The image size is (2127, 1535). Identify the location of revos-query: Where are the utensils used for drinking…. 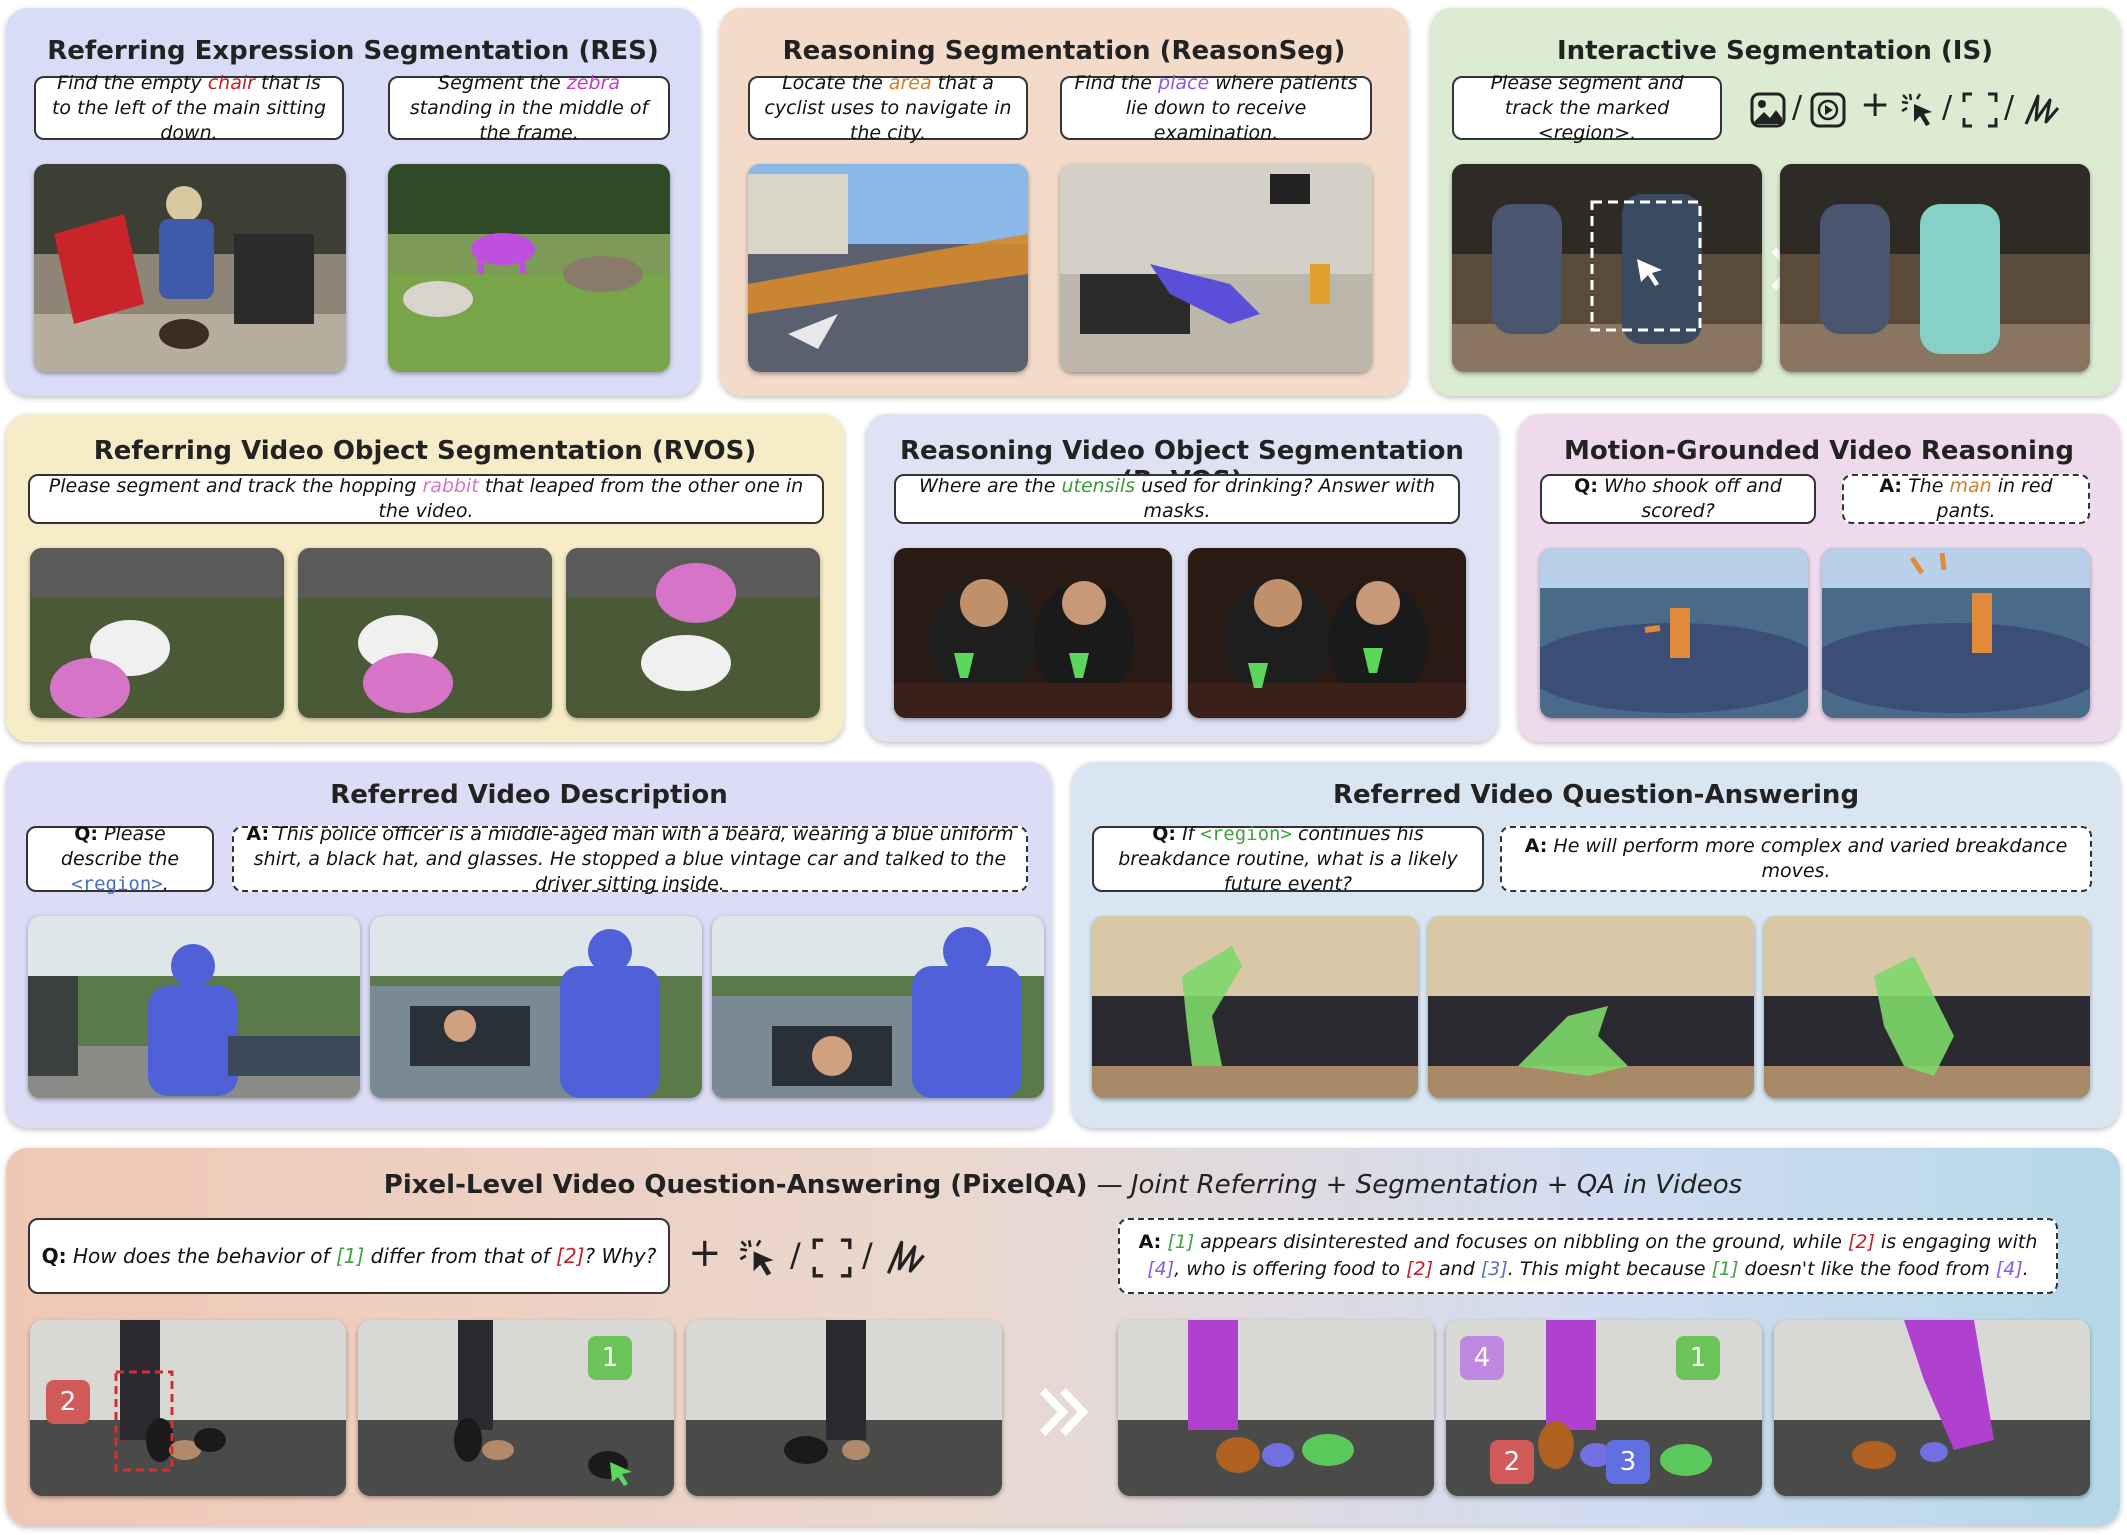
(1177, 499).